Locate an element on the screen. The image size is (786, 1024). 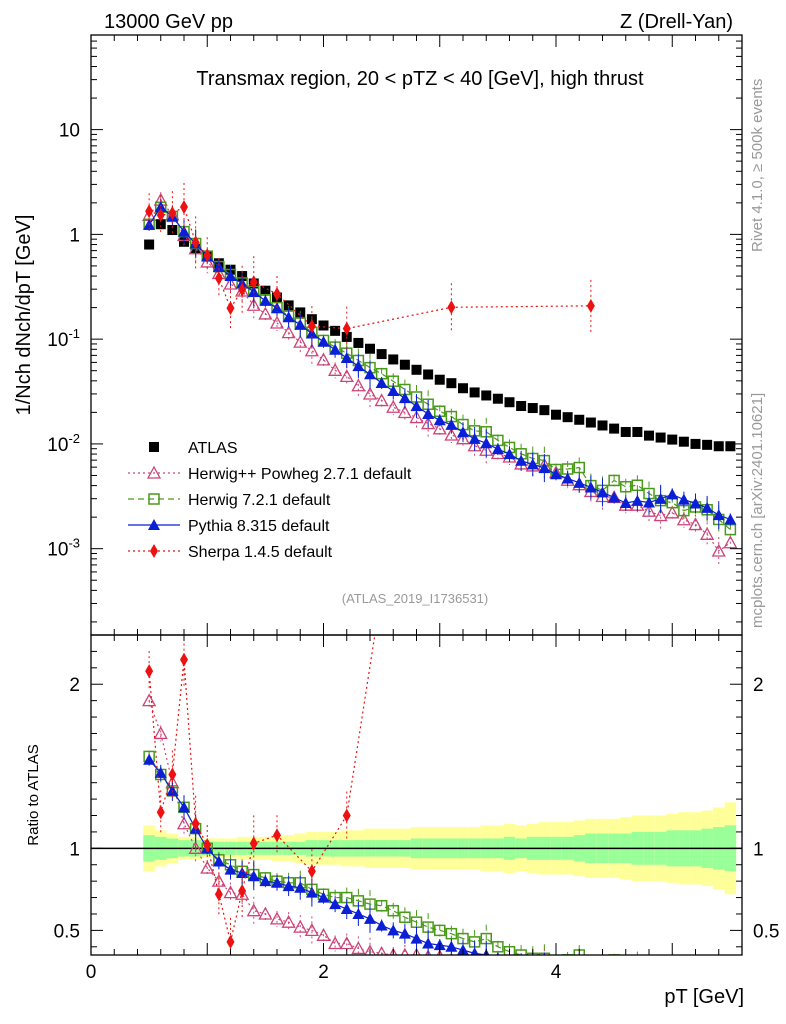
legend-entry-0: ATLAS is located at coordinates (193, 448).